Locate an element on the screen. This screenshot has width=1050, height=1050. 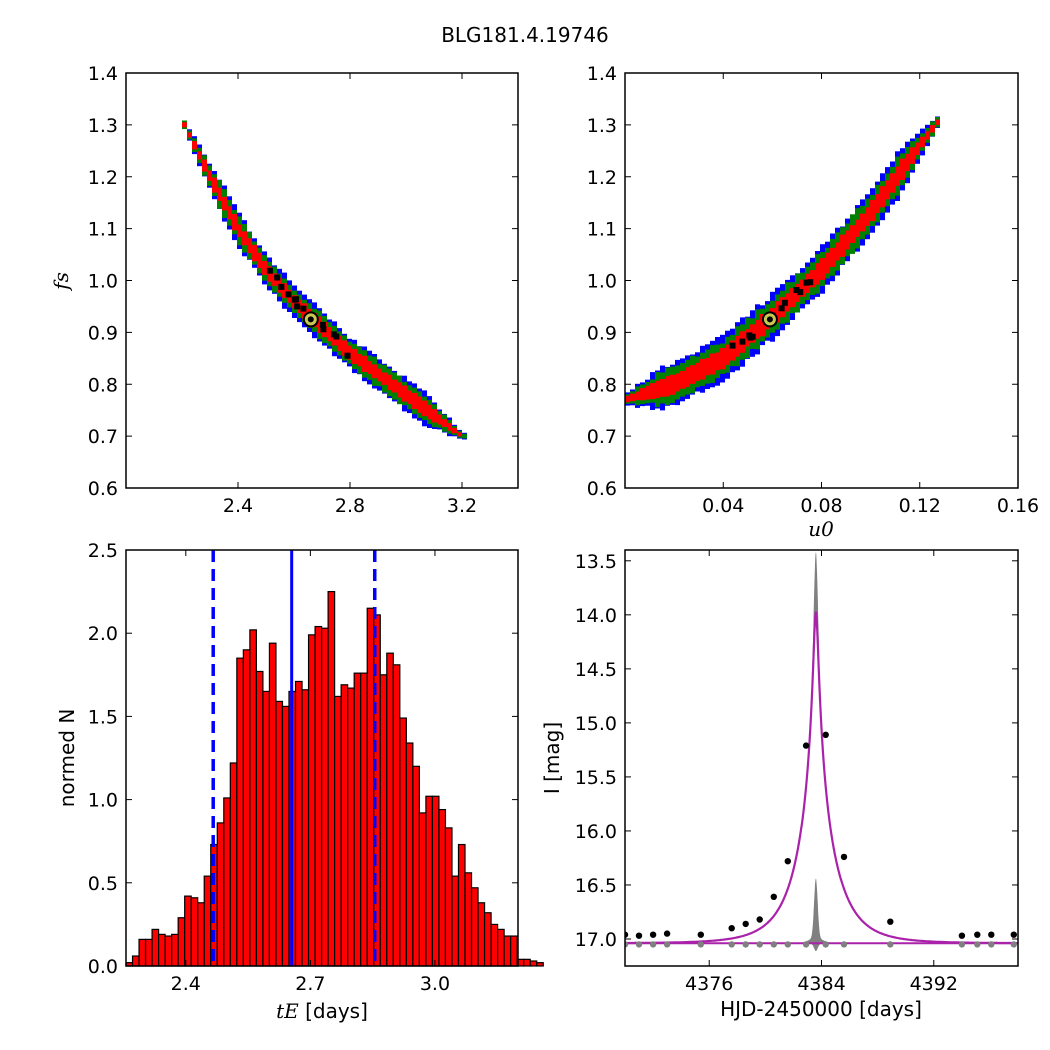
tE-histogram-xtick-label: 2.7 is located at coordinates (310, 984).